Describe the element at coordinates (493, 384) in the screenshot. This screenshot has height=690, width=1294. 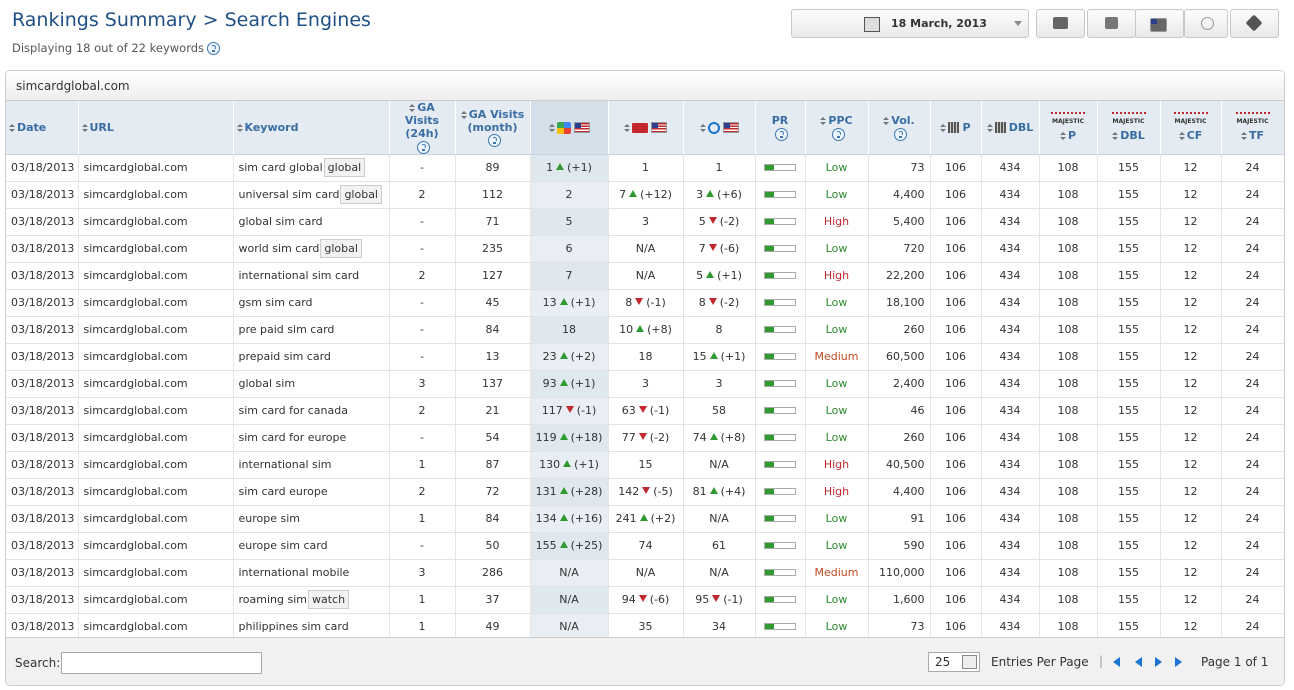
I see `cell: 137` at that location.